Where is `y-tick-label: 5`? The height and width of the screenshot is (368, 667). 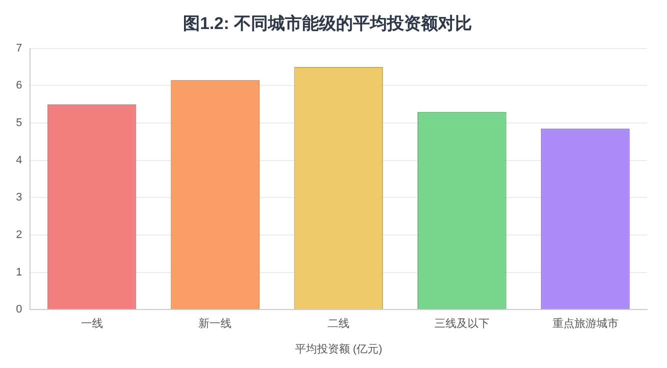
y-tick-label: 5 is located at coordinates (19, 123).